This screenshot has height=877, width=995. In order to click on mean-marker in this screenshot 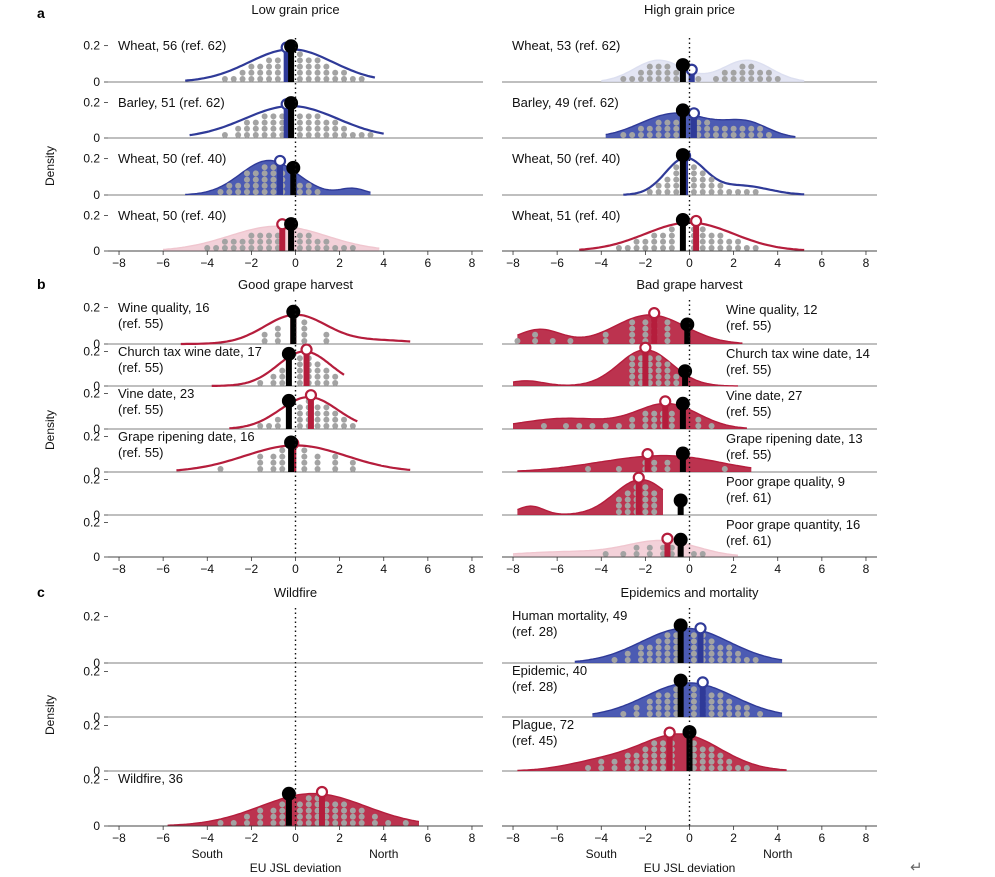, I will do `click(702, 682)`.